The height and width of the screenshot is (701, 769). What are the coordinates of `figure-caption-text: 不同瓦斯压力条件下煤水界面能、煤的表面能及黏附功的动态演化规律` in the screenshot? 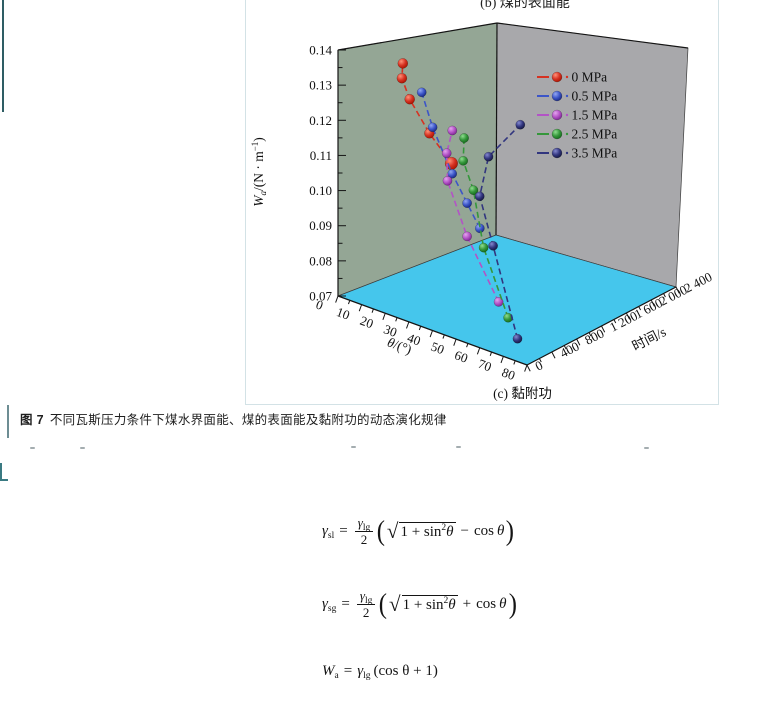 It's located at (248, 420).